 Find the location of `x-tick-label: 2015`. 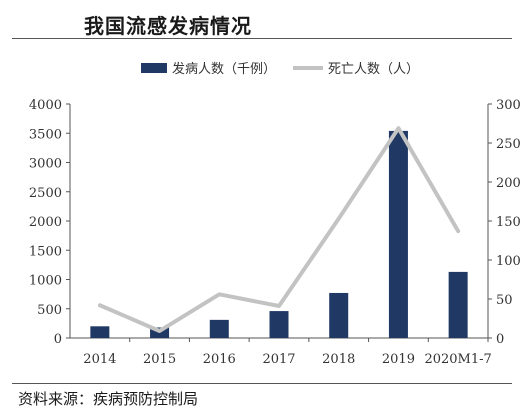

x-tick-label: 2015 is located at coordinates (159, 359).